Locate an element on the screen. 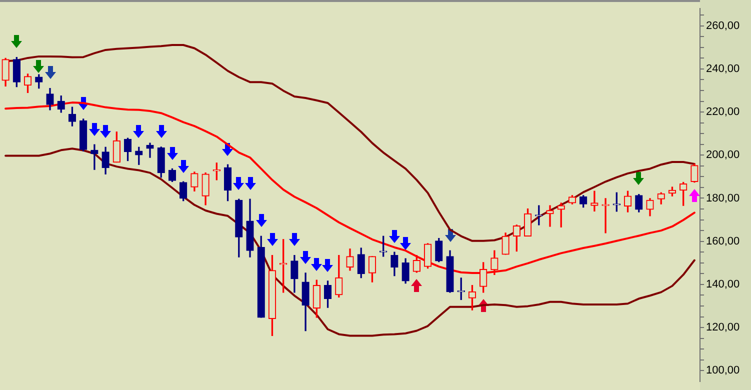 This screenshot has width=751, height=390. y-tick-label: 220,00 is located at coordinates (723, 112).